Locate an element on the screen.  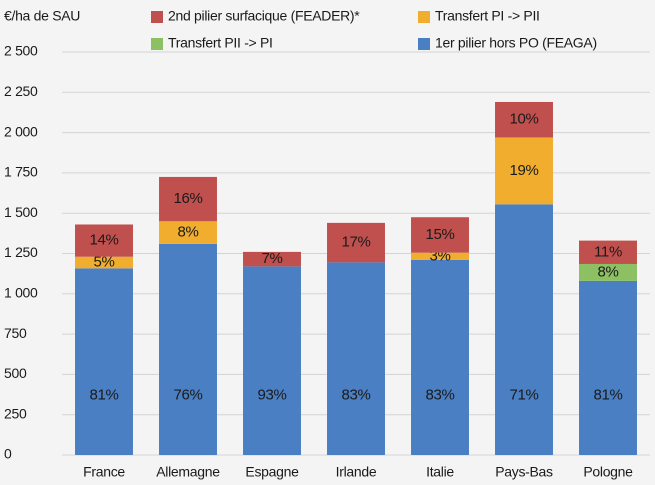
x-tick-label: Pays-Bas is located at coordinates (524, 472).